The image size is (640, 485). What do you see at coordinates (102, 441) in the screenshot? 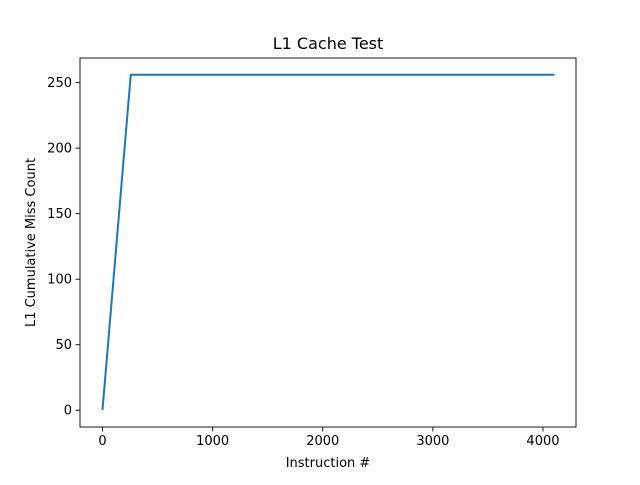
I see `x-tick-label: 0` at bounding box center [102, 441].